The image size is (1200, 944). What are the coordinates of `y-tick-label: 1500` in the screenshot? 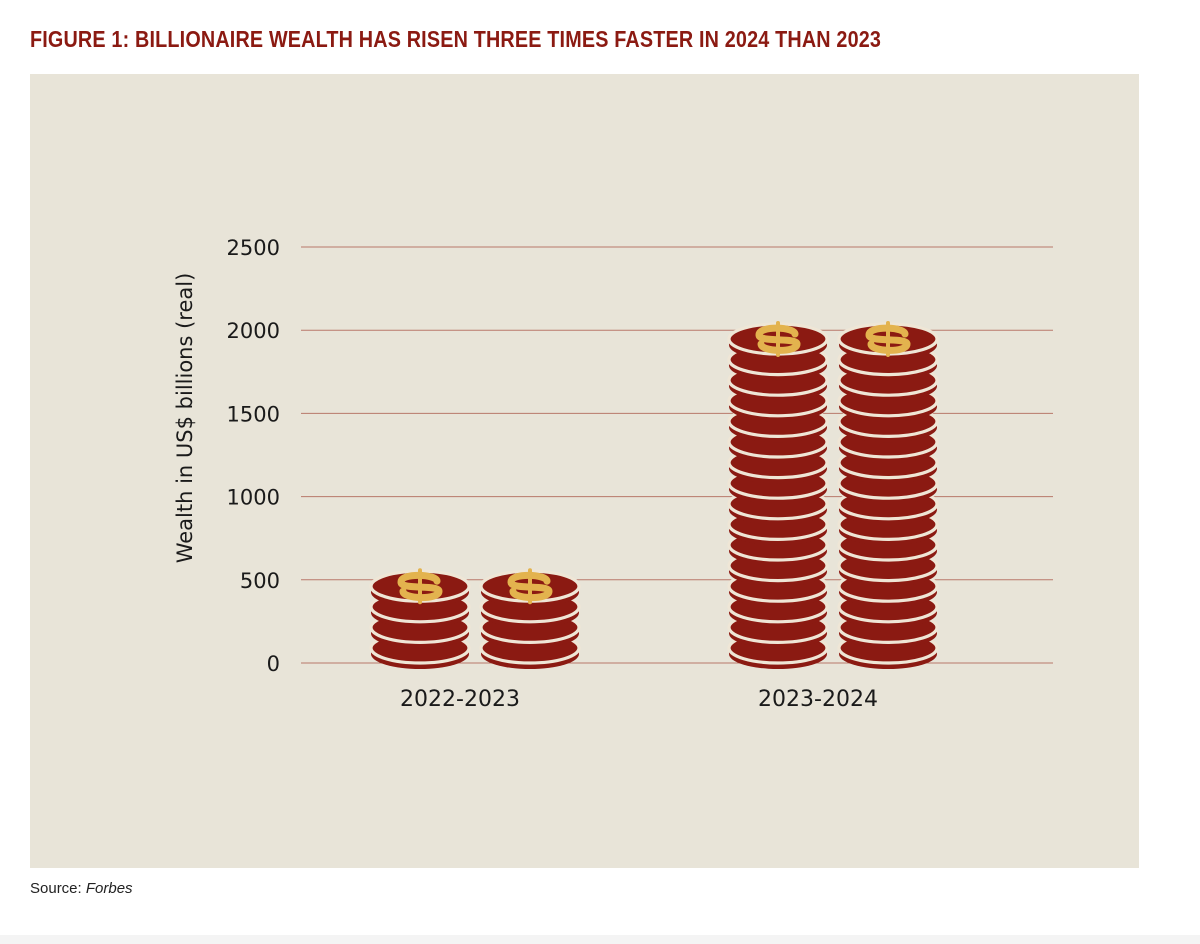 It's located at (253, 414).